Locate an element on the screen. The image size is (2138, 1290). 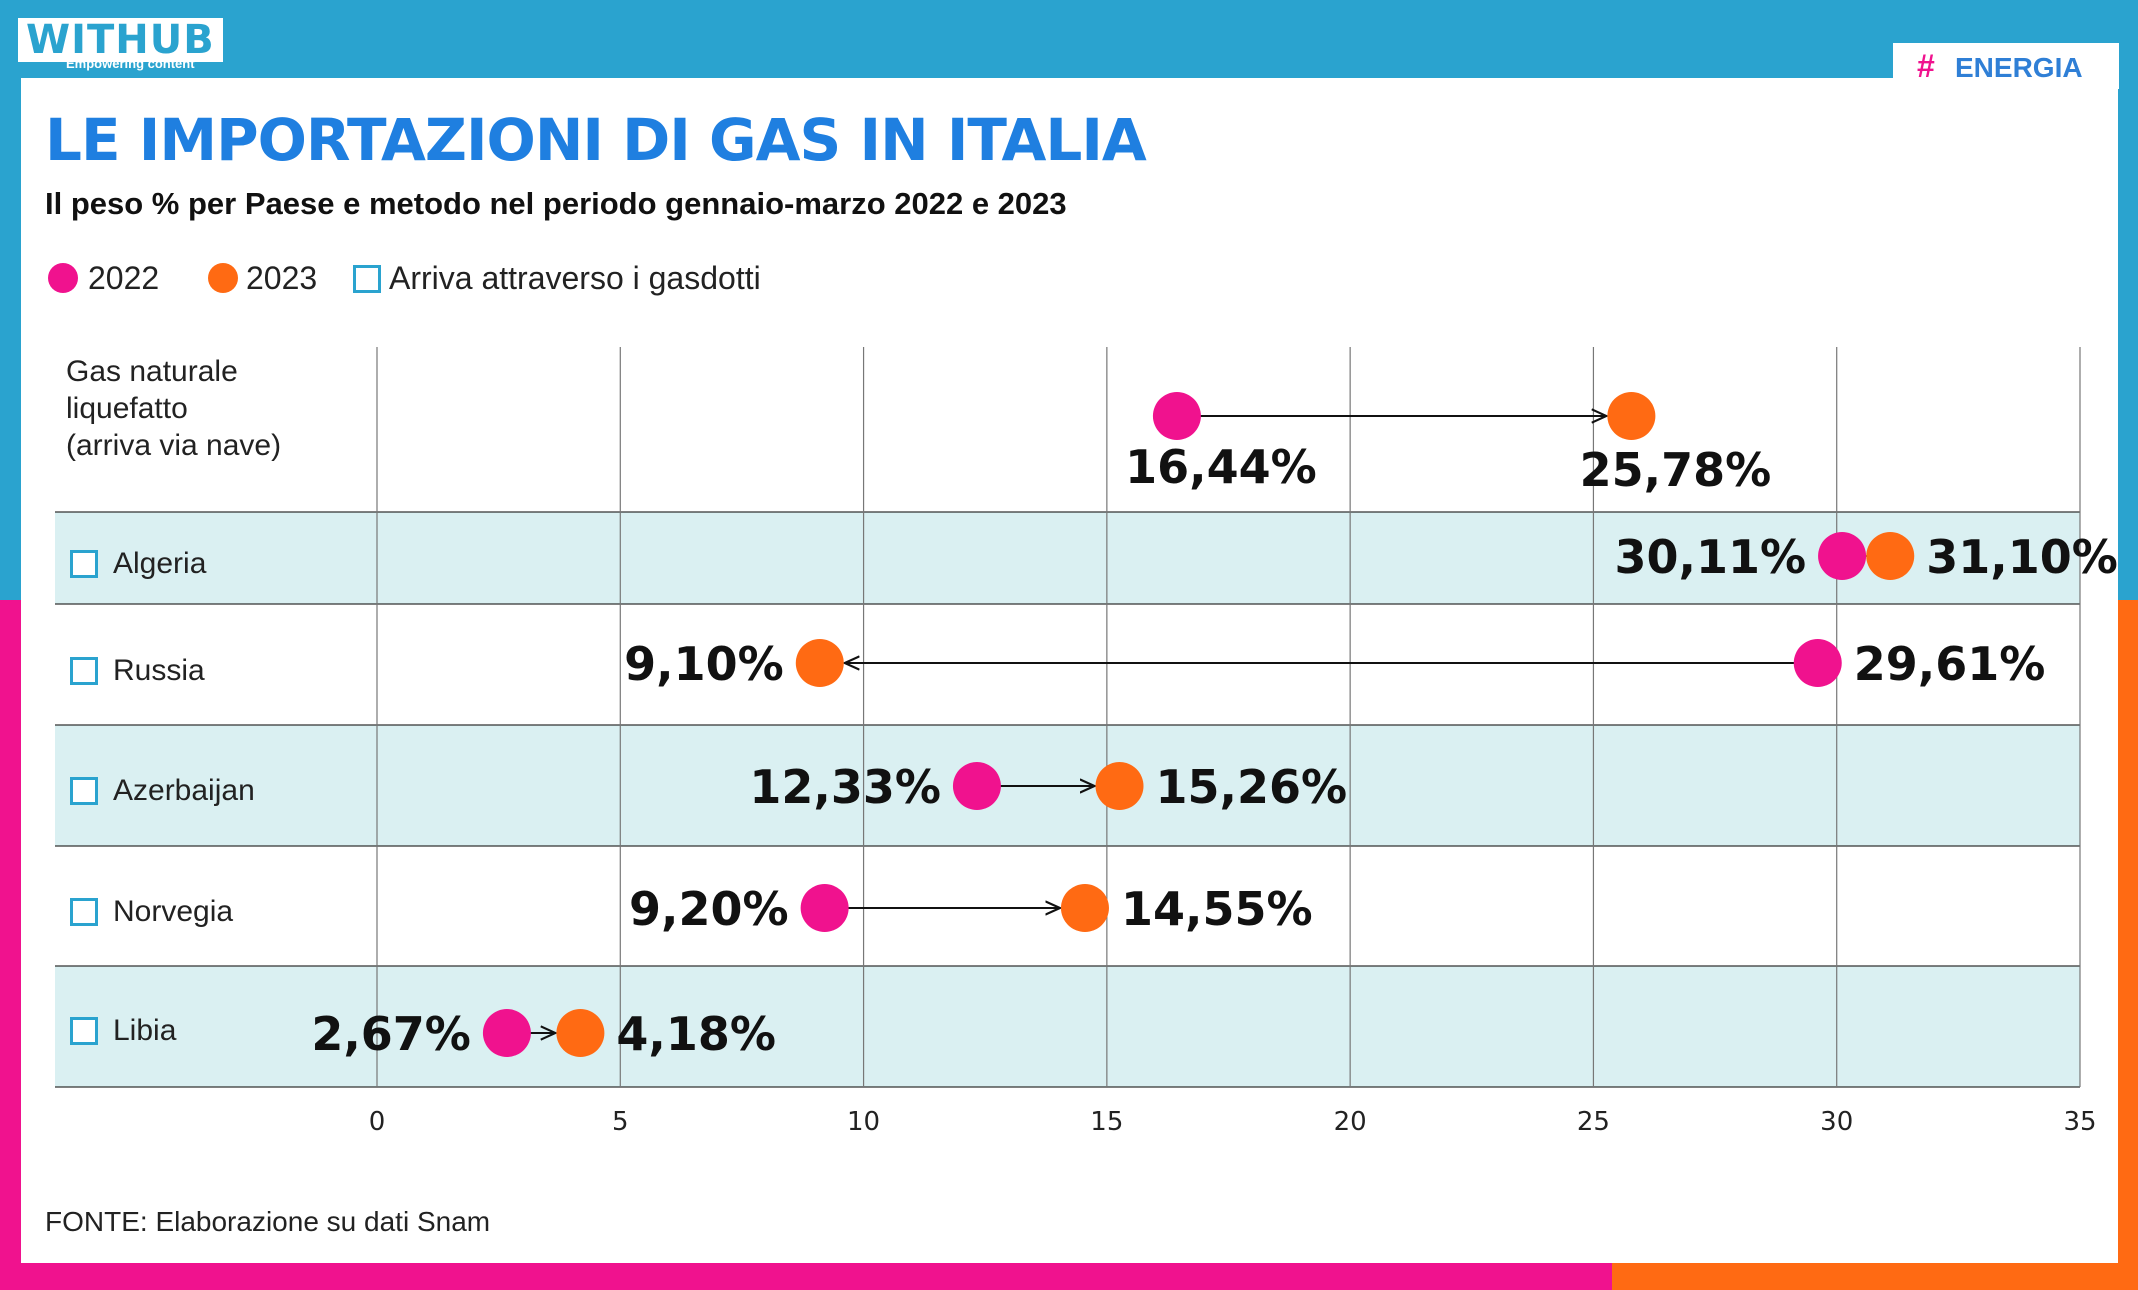
x-tick-label: 20 is located at coordinates (1350, 1122).